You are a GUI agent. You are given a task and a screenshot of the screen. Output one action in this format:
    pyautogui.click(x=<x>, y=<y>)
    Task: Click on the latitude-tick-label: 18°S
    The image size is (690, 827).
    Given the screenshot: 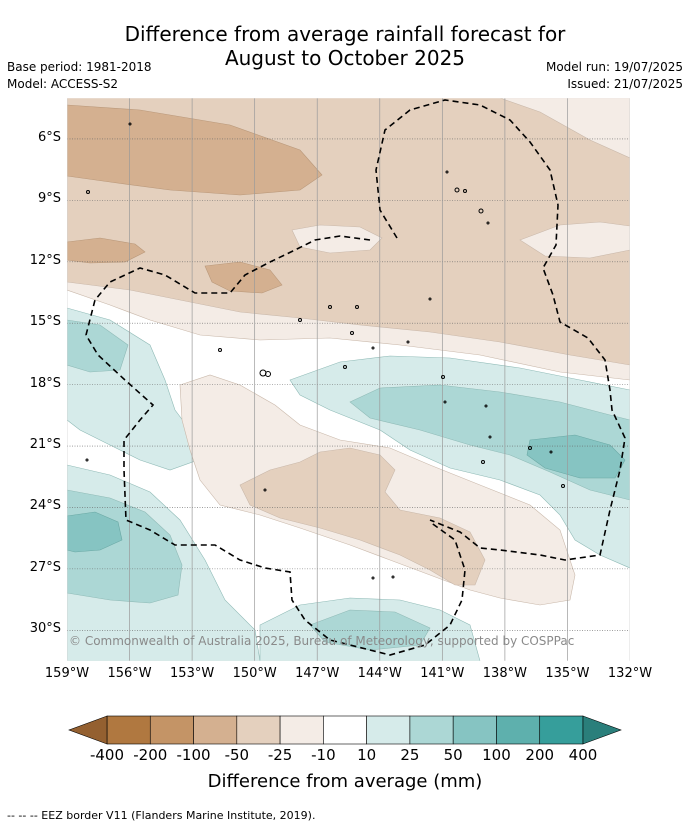 What is the action you would take?
    pyautogui.click(x=45, y=383)
    